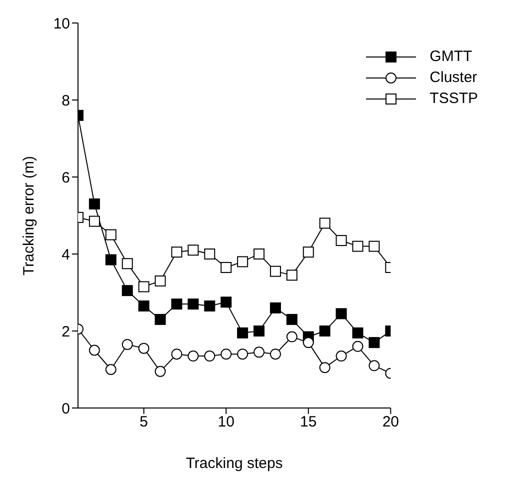  Describe the element at coordinates (390, 422) in the screenshot. I see `x-tick-label: 20` at that location.